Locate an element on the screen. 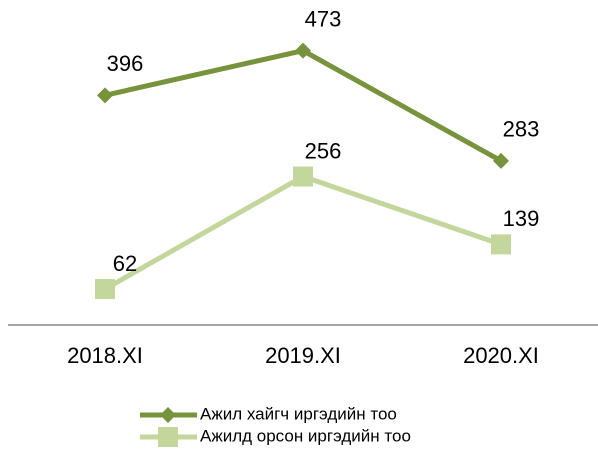 Image resolution: width=598 pixels, height=453 pixels. x-tick-label: 2019.XI is located at coordinates (303, 355).